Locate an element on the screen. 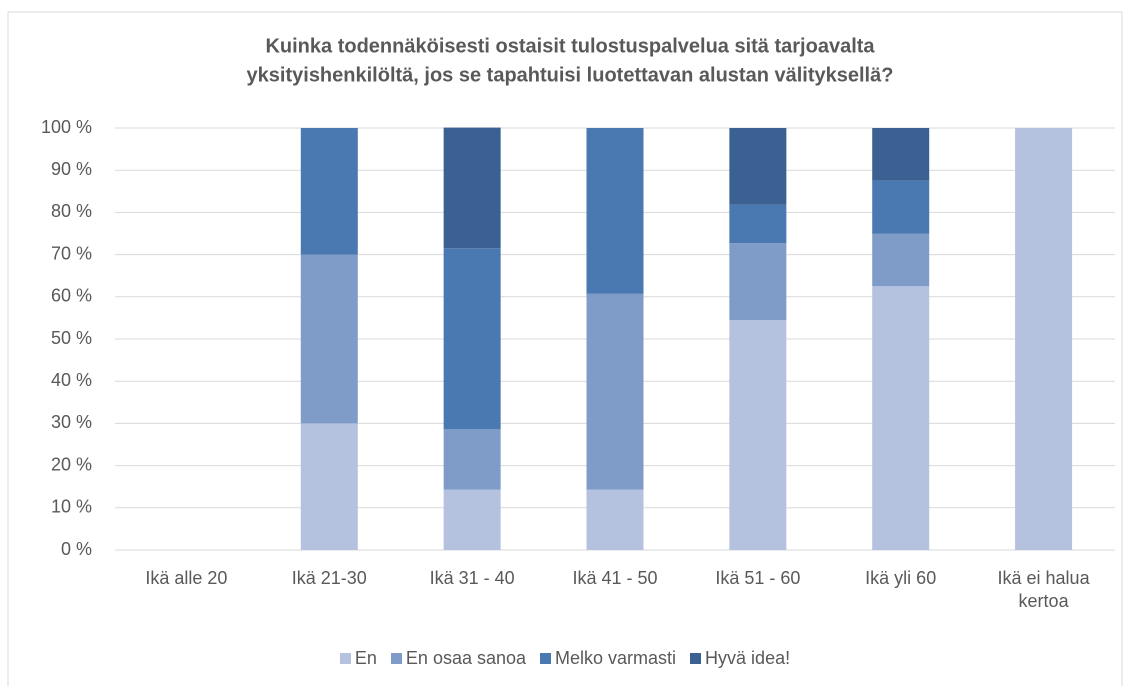  x-tick-label: Ikä yli 60 is located at coordinates (901, 578).